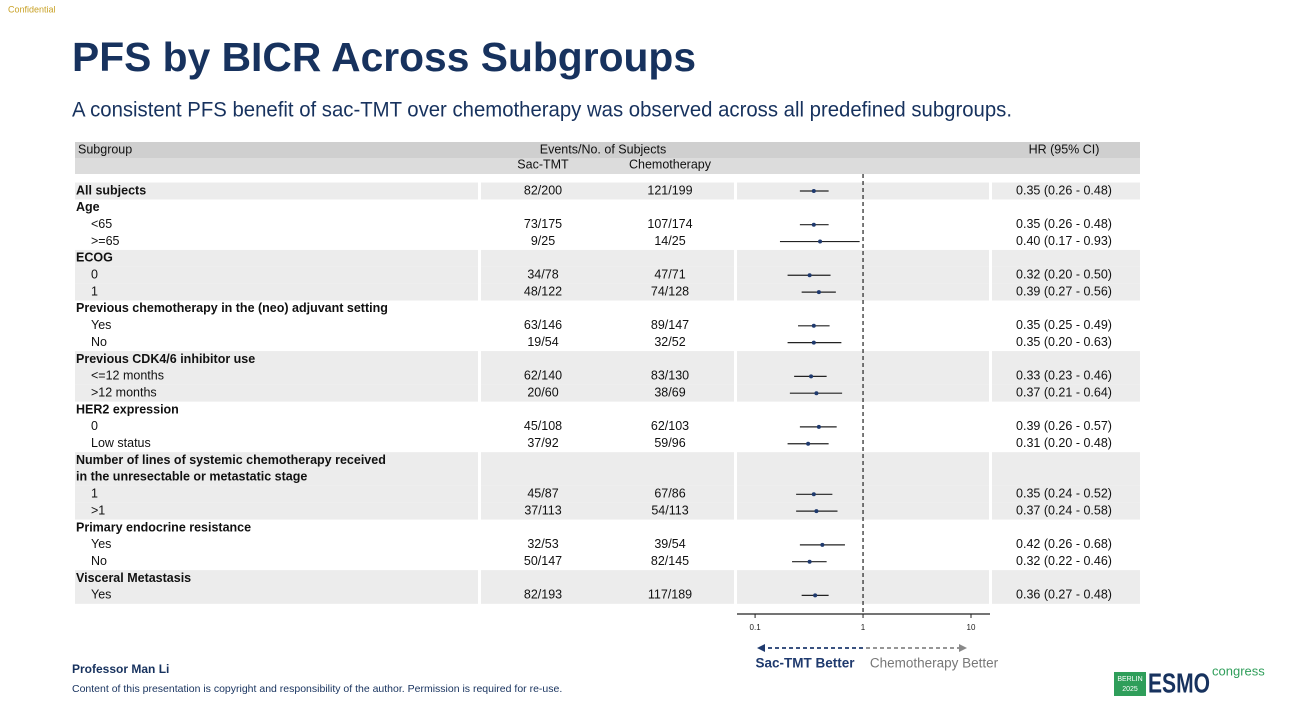  I want to click on row-label: 1, so click(94, 494).